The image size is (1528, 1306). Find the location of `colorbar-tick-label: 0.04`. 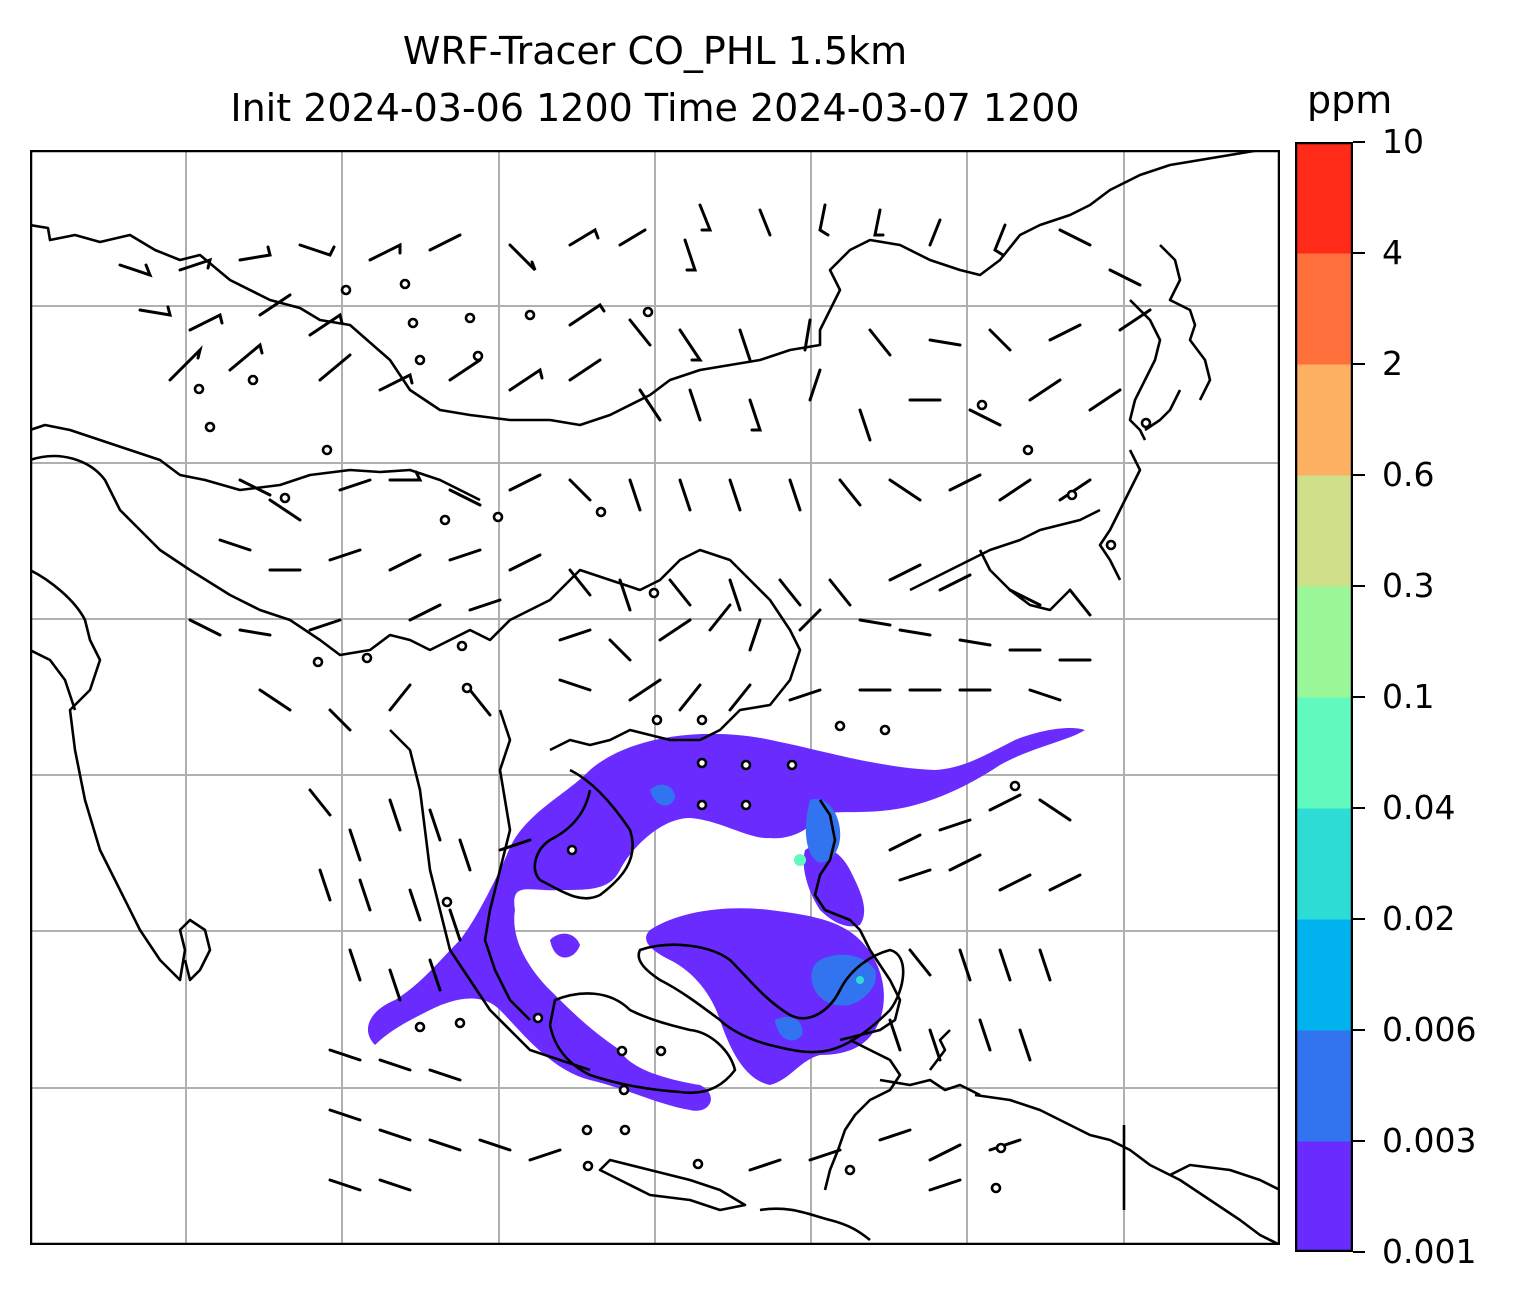

colorbar-tick-label: 0.04 is located at coordinates (1419, 807).